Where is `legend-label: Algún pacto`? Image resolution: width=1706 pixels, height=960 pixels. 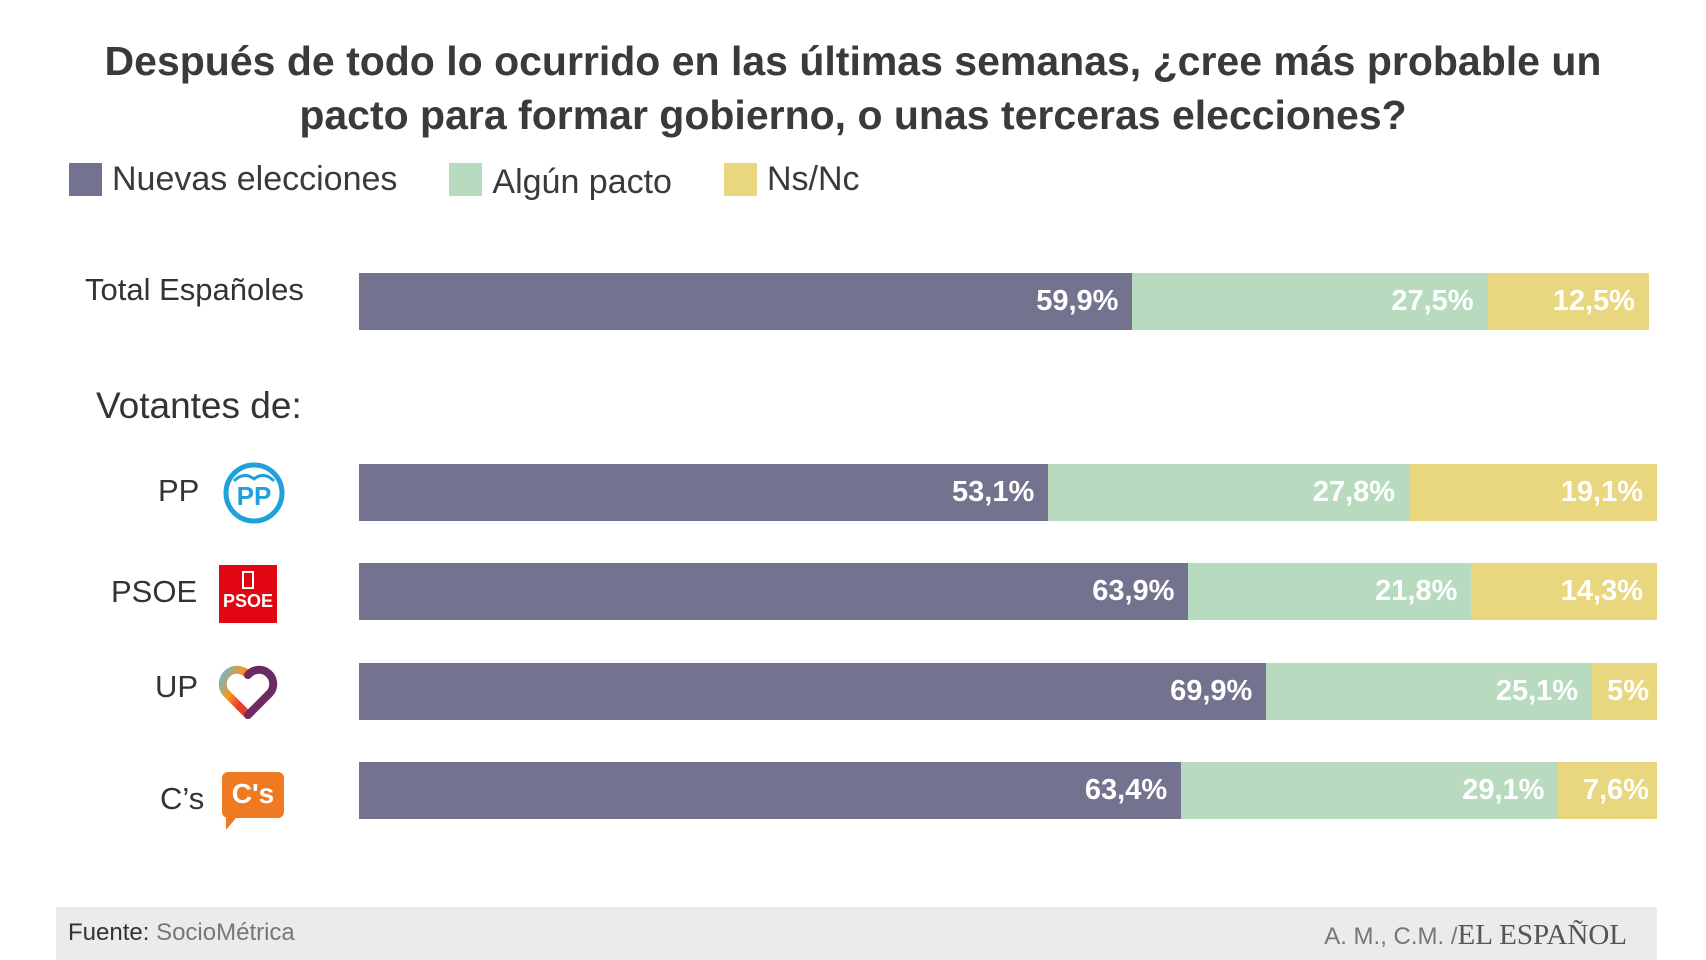
legend-label: Algún pacto is located at coordinates (582, 182).